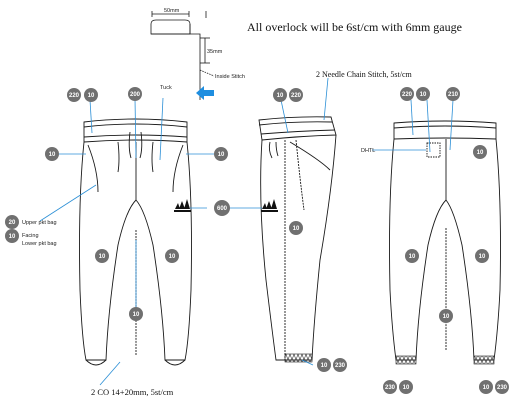 The image size is (516, 400). What do you see at coordinates (298, 358) in the screenshot?
I see `side-cuff-rib` at bounding box center [298, 358].